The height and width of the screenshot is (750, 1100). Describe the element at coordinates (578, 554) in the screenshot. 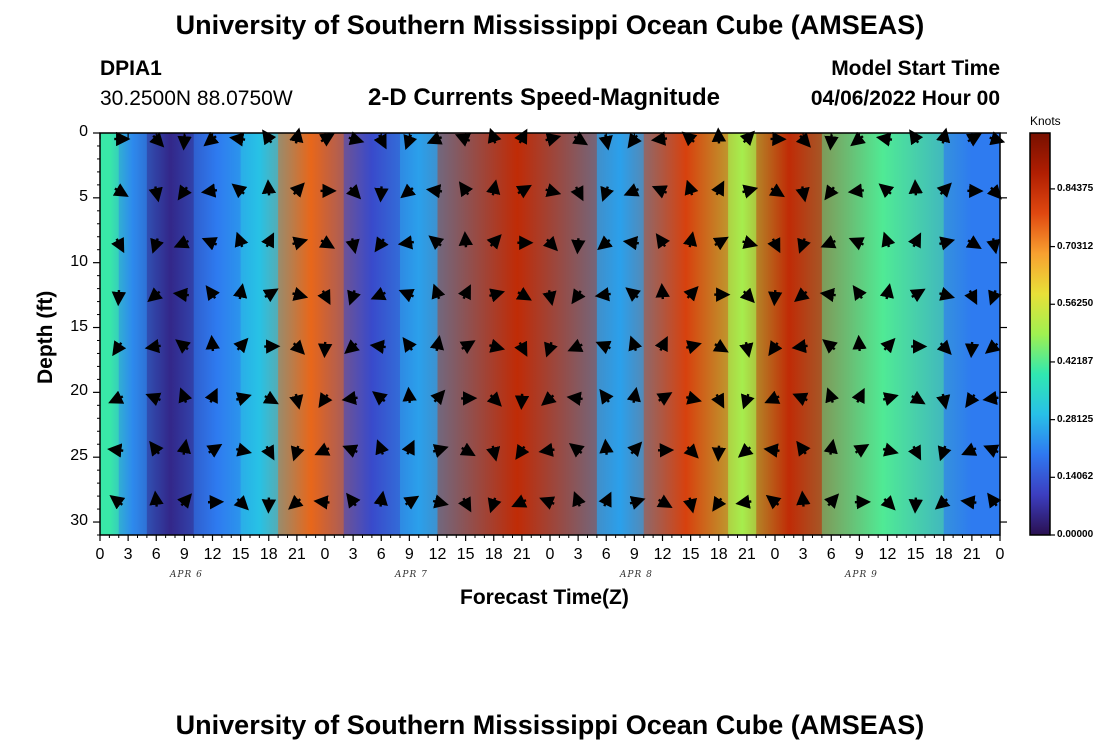

I see `x-tick-label: 3` at that location.